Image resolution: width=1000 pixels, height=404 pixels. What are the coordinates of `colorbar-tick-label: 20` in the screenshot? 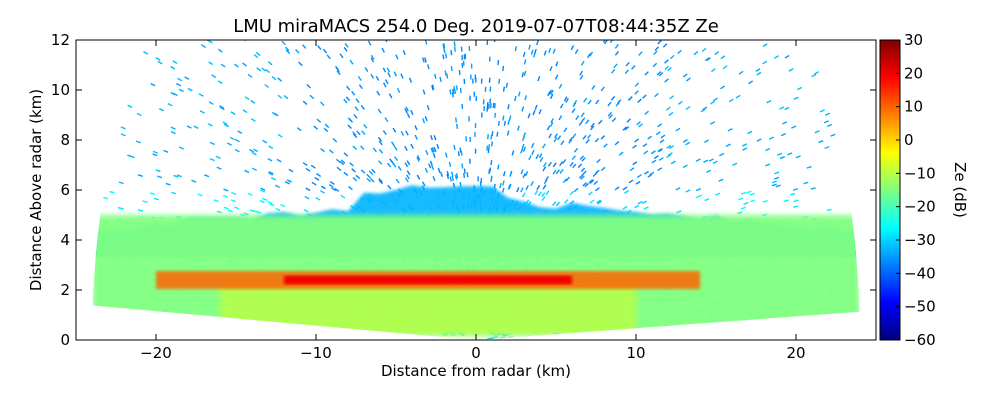 It's located at (913, 73).